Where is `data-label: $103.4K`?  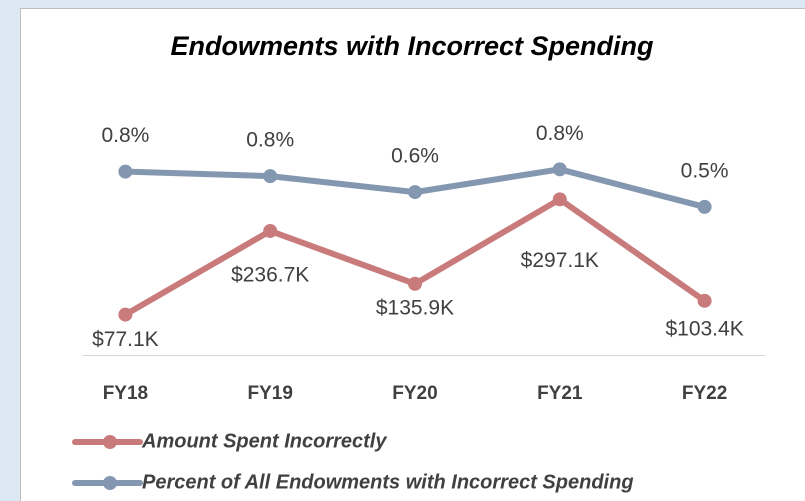
data-label: $103.4K is located at coordinates (704, 328).